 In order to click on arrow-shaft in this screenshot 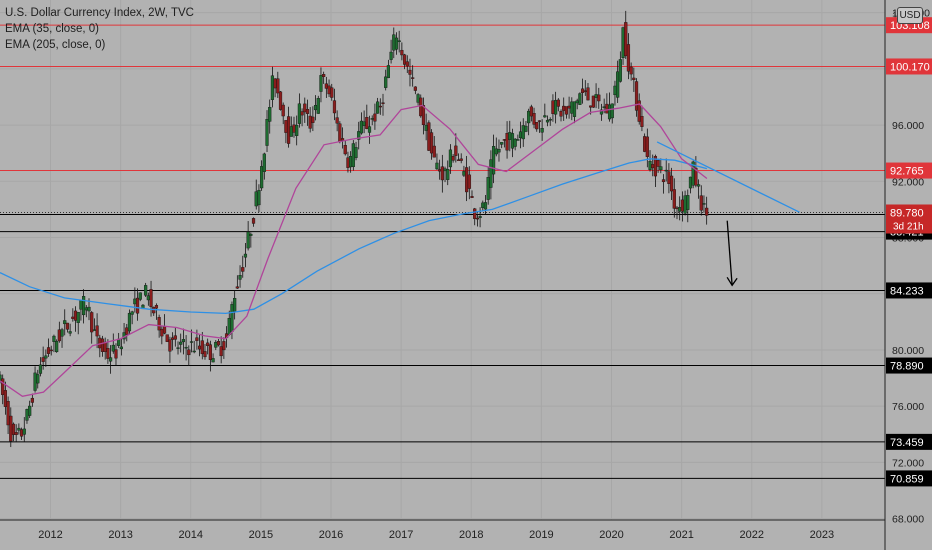, I will do `click(729, 253)`.